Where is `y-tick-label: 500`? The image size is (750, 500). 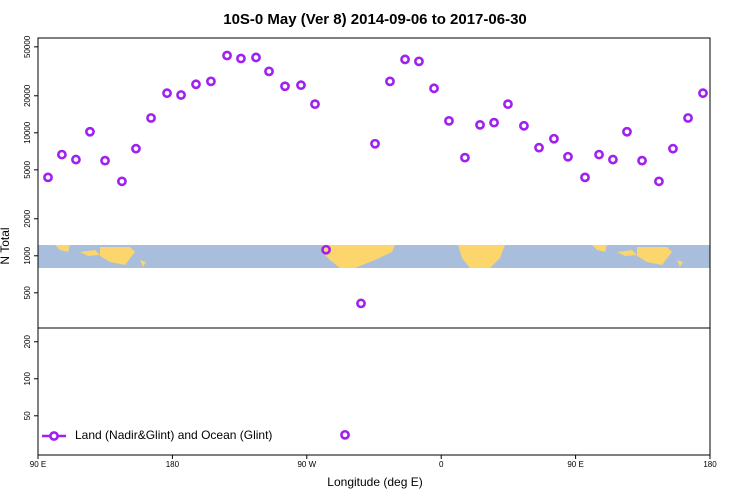 y-tick-label: 500 is located at coordinates (27, 293).